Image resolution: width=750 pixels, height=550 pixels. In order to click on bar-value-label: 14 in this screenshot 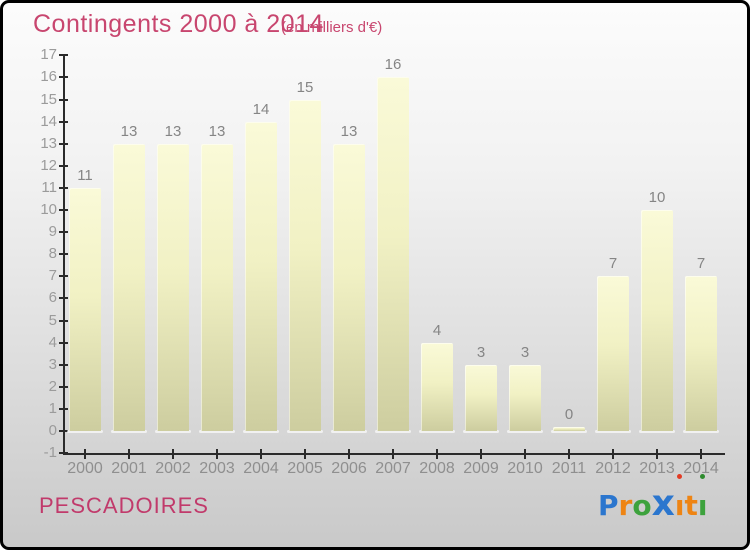, I will do `click(261, 109)`.